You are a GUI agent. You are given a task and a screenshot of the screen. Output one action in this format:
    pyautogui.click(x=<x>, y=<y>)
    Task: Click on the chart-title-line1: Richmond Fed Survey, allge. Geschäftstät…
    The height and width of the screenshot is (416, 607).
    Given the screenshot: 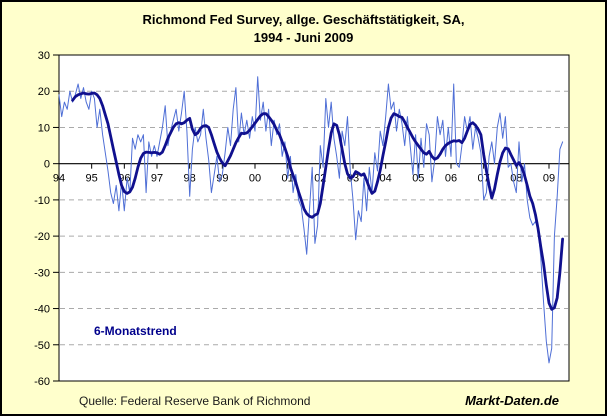 What is the action you would take?
    pyautogui.click(x=303, y=19)
    